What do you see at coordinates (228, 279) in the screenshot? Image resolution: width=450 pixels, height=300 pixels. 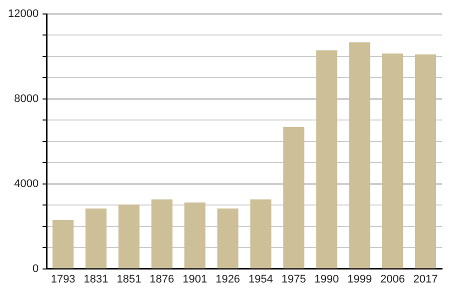 I see `x-tick-label: 1926` at bounding box center [228, 279].